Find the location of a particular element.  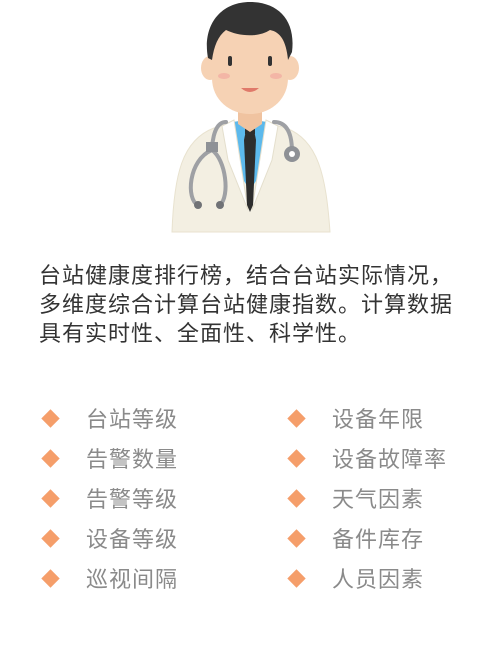

feature-item: 设备等级 is located at coordinates (109, 538).